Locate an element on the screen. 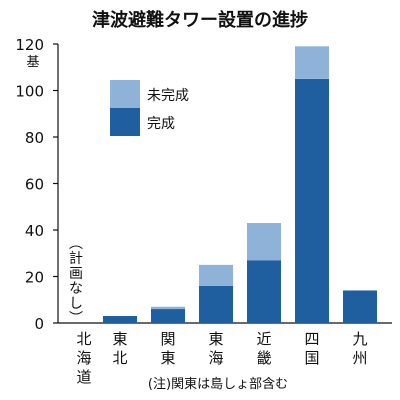  hokkaido-note: ︵計画なし︶ is located at coordinates (76, 281).